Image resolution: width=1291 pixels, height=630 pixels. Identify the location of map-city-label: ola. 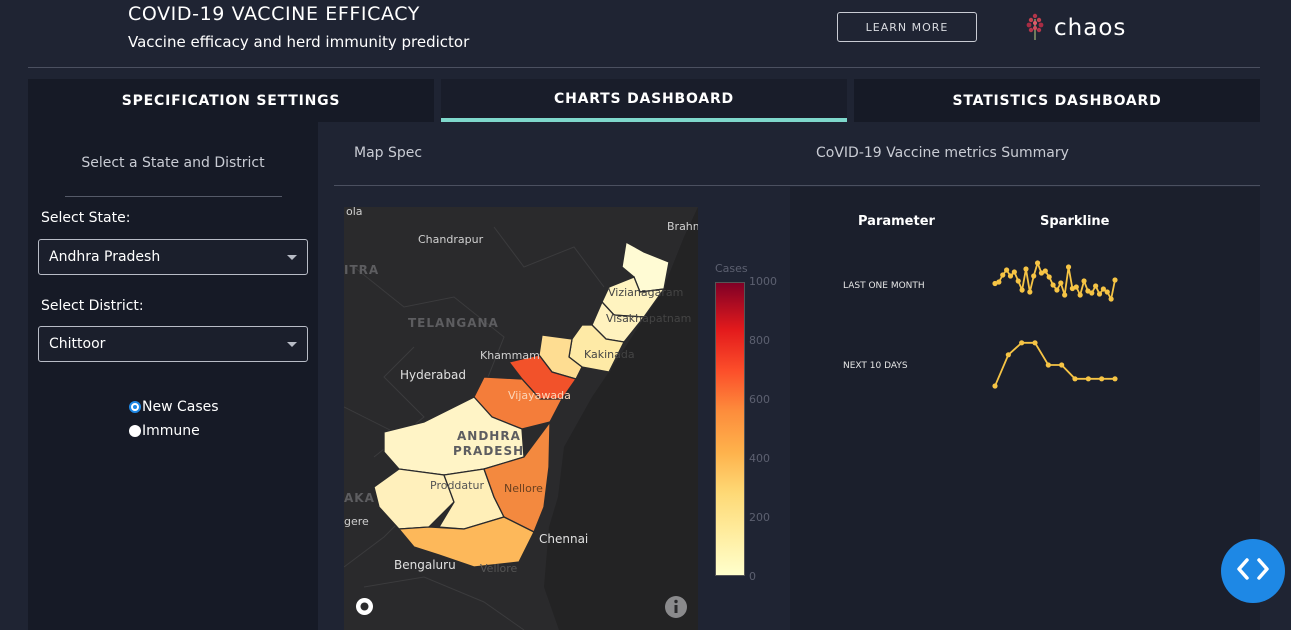
(354, 212).